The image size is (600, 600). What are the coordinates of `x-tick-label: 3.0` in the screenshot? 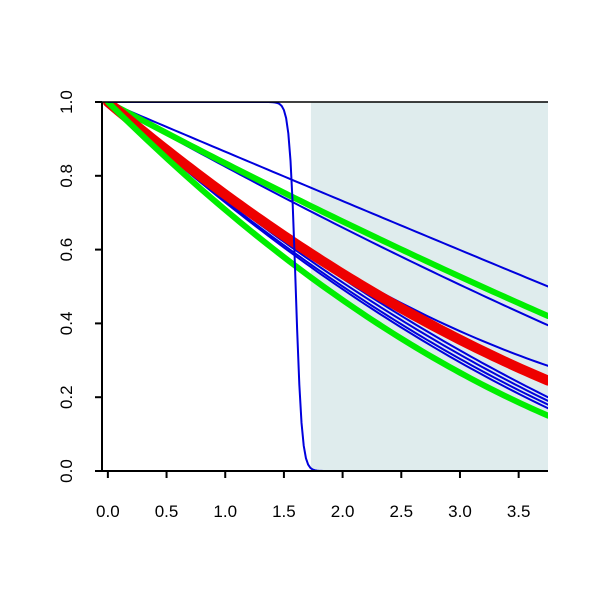 It's located at (460, 511).